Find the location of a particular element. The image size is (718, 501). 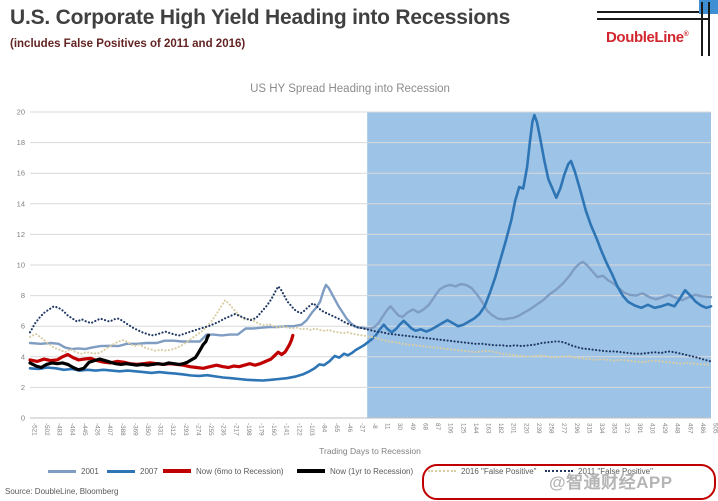

x-tick-label: 448 is located at coordinates (677, 428).